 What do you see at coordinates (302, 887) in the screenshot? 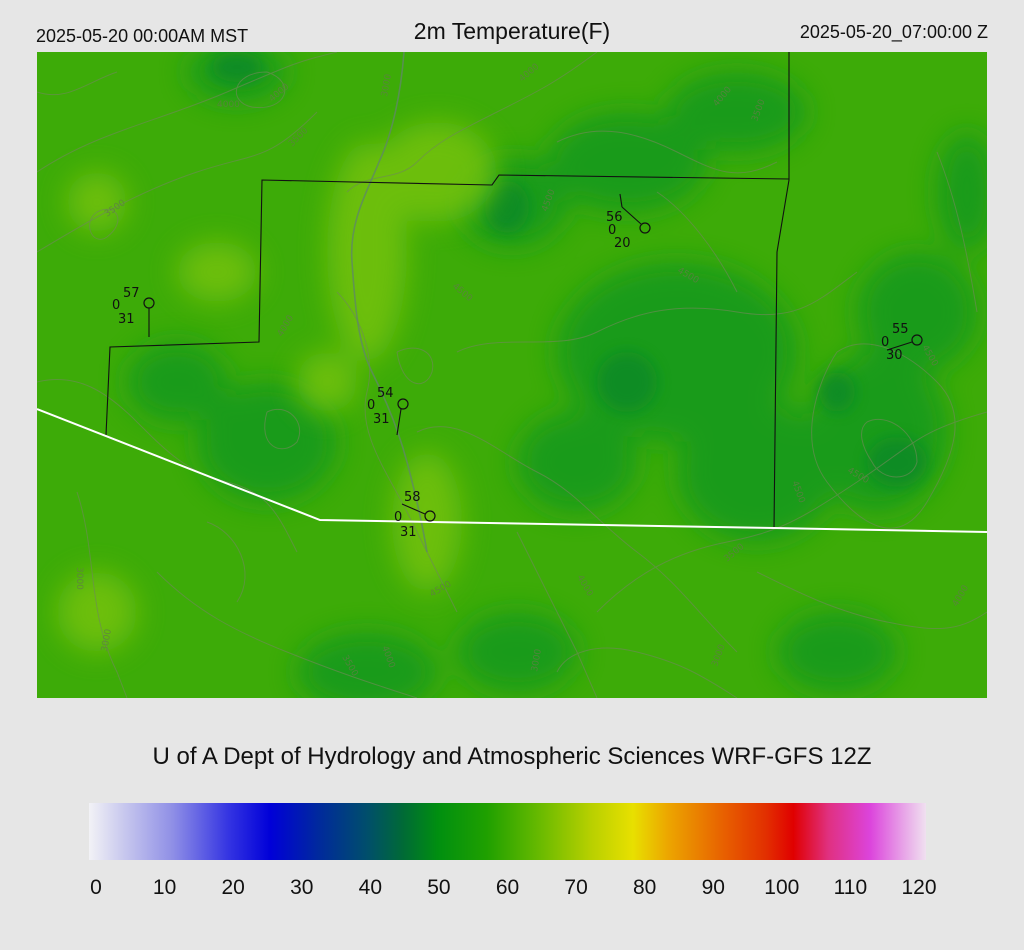
I see `colorbar-tick-label: 30` at bounding box center [302, 887].